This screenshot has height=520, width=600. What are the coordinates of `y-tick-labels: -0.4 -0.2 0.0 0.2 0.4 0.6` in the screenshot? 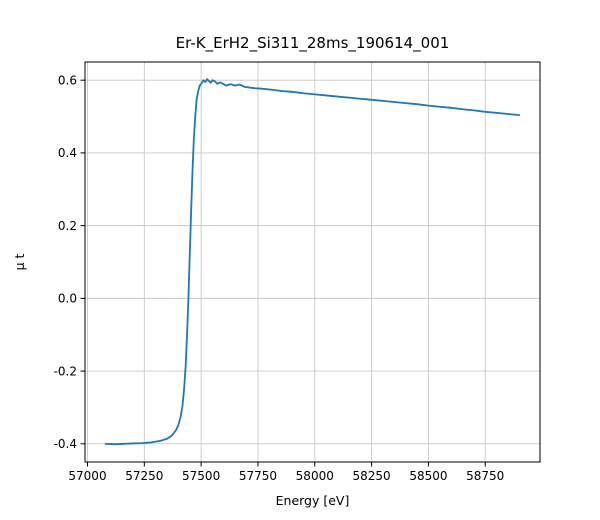 It's located at (65, 262).